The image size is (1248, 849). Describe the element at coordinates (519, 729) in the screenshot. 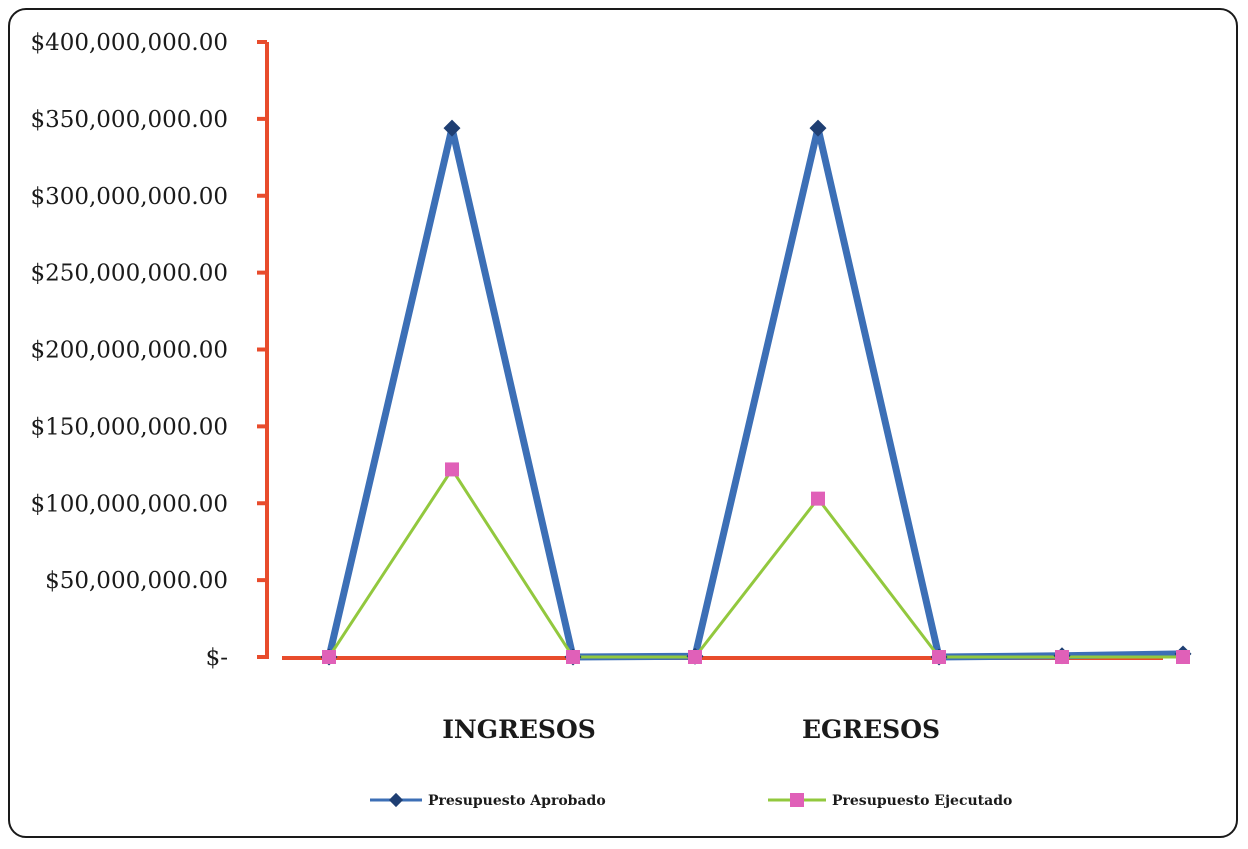

I see `category-label-ingresos: INGRESOS` at that location.